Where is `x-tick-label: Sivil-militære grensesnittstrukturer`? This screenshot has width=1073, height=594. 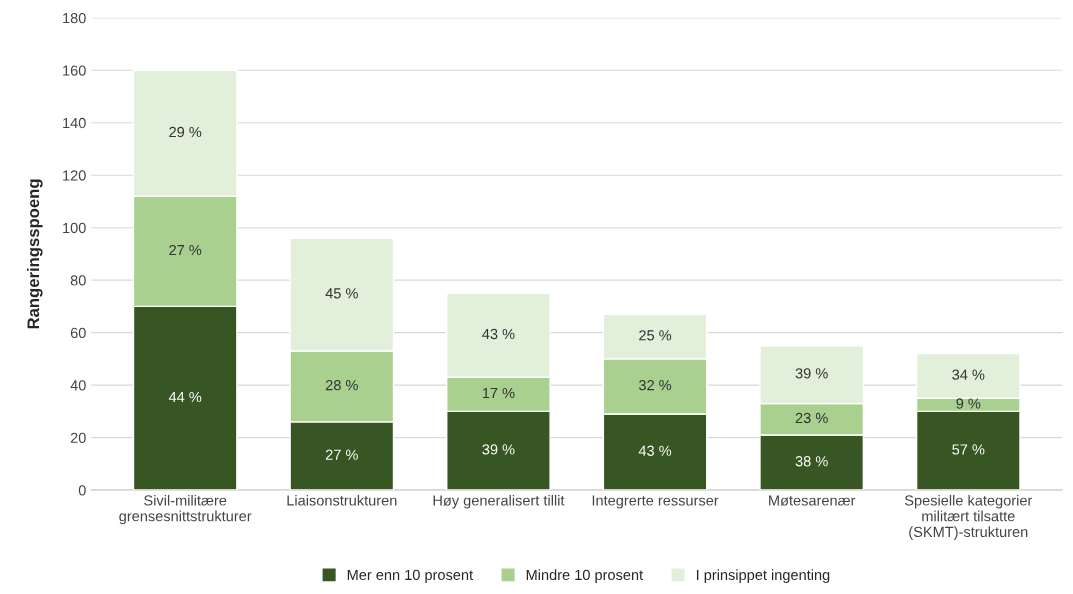 x-tick-label: Sivil-militære grensesnittstrukturer is located at coordinates (185, 509).